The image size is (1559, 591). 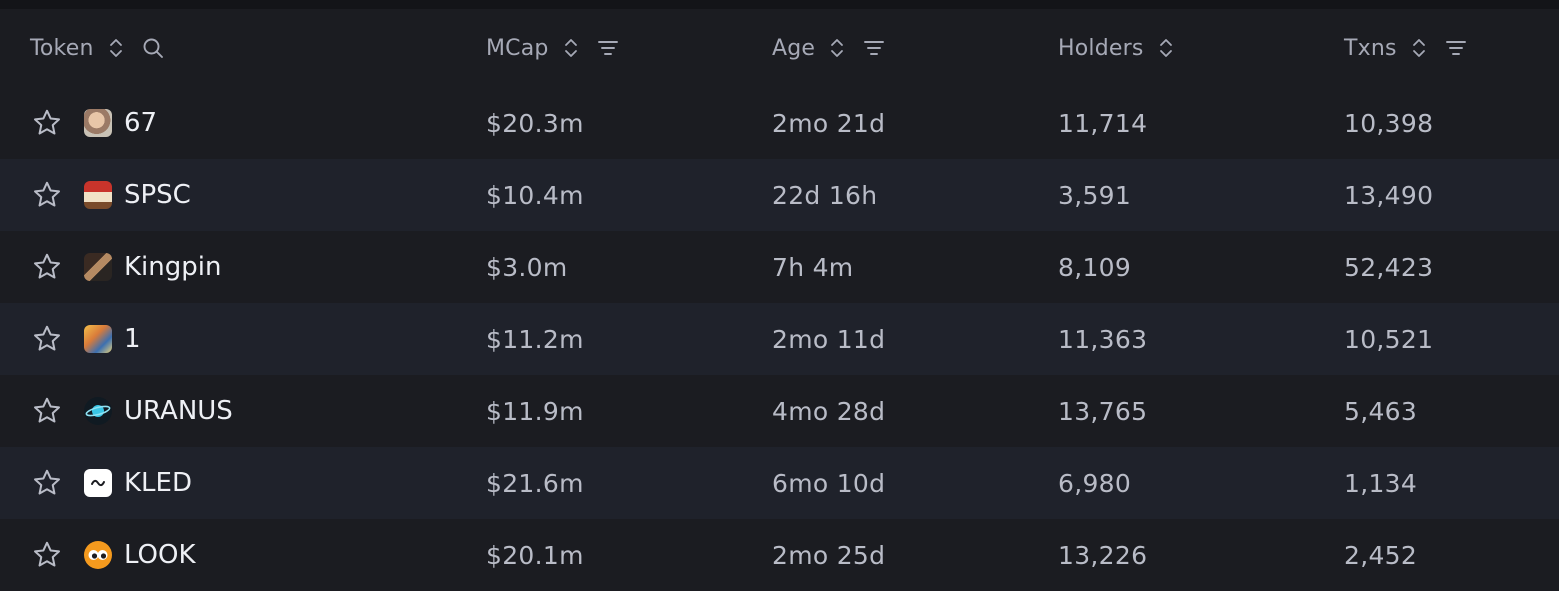 I want to click on holders-cell: 13,226, so click(x=1201, y=555).